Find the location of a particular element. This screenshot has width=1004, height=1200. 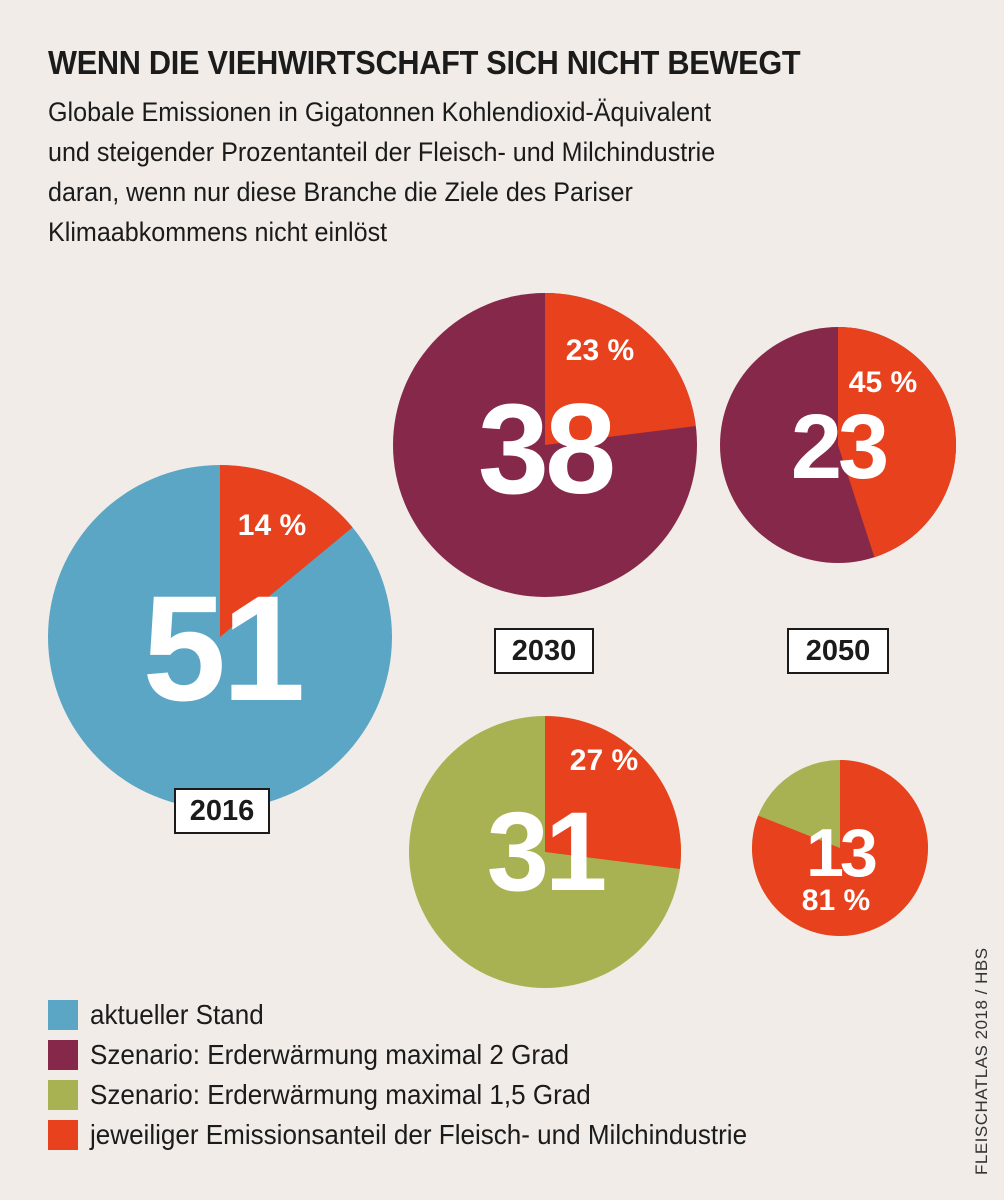

source-credit: FLEISCHATLAS 2018 / HBS is located at coordinates (981, 1061).